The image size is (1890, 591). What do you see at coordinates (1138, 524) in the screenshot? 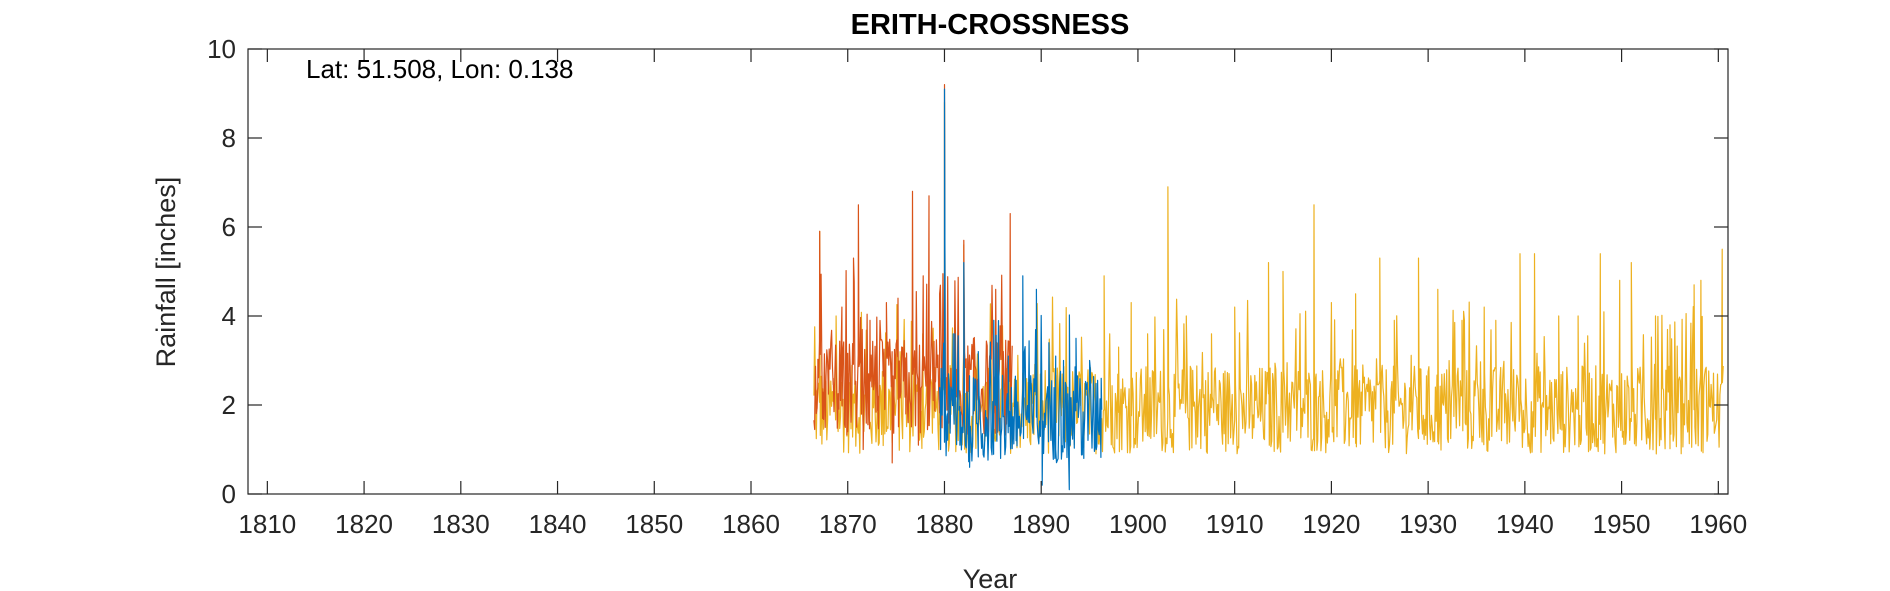
I see `x-tick-label: 1900` at bounding box center [1138, 524].